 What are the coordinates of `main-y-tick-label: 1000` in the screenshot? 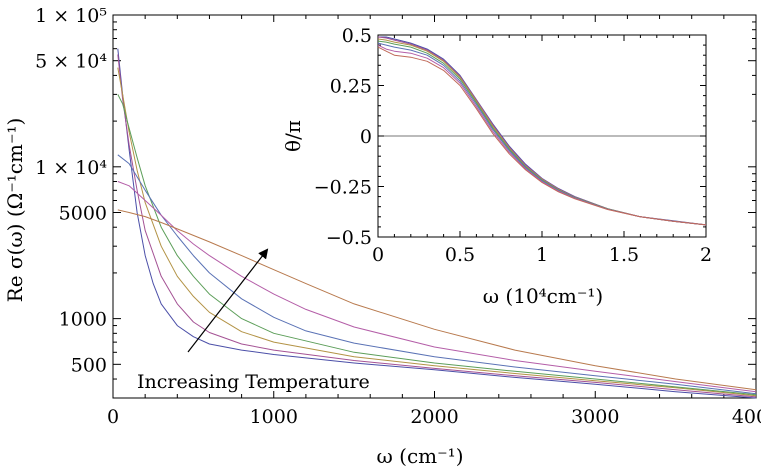 It's located at (83, 320).